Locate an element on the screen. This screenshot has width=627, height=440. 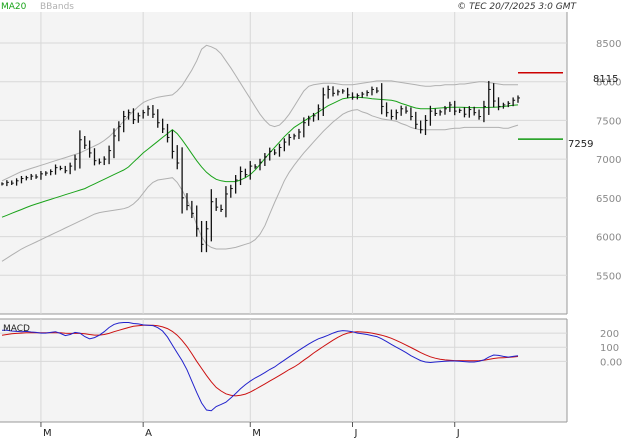
macd-y-axis: 200 100 0.00 is located at coordinates (611, 348).